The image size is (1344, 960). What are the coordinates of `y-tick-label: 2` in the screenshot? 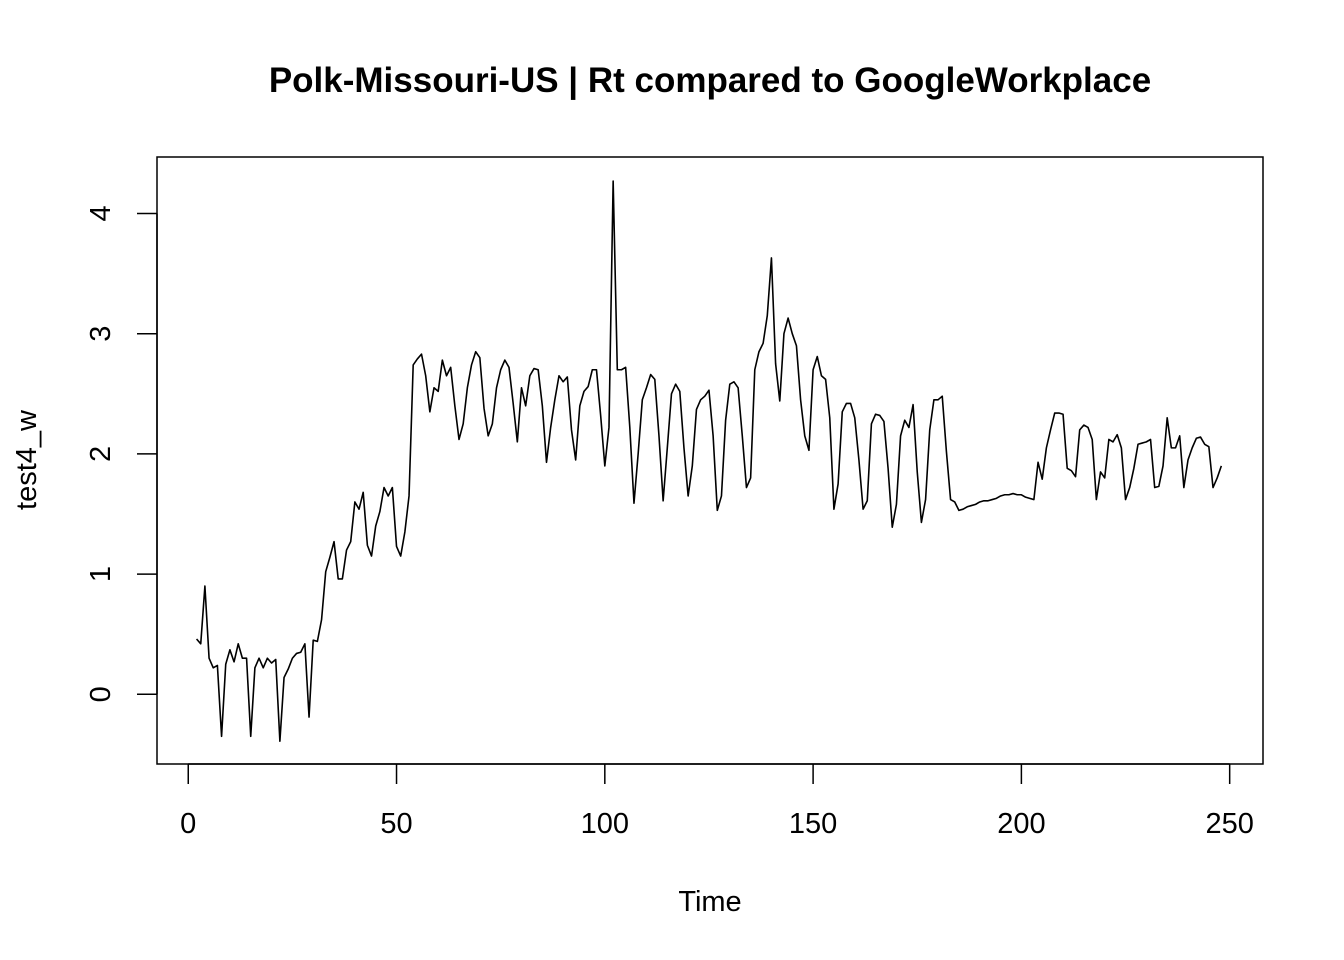 It's located at (101, 454).